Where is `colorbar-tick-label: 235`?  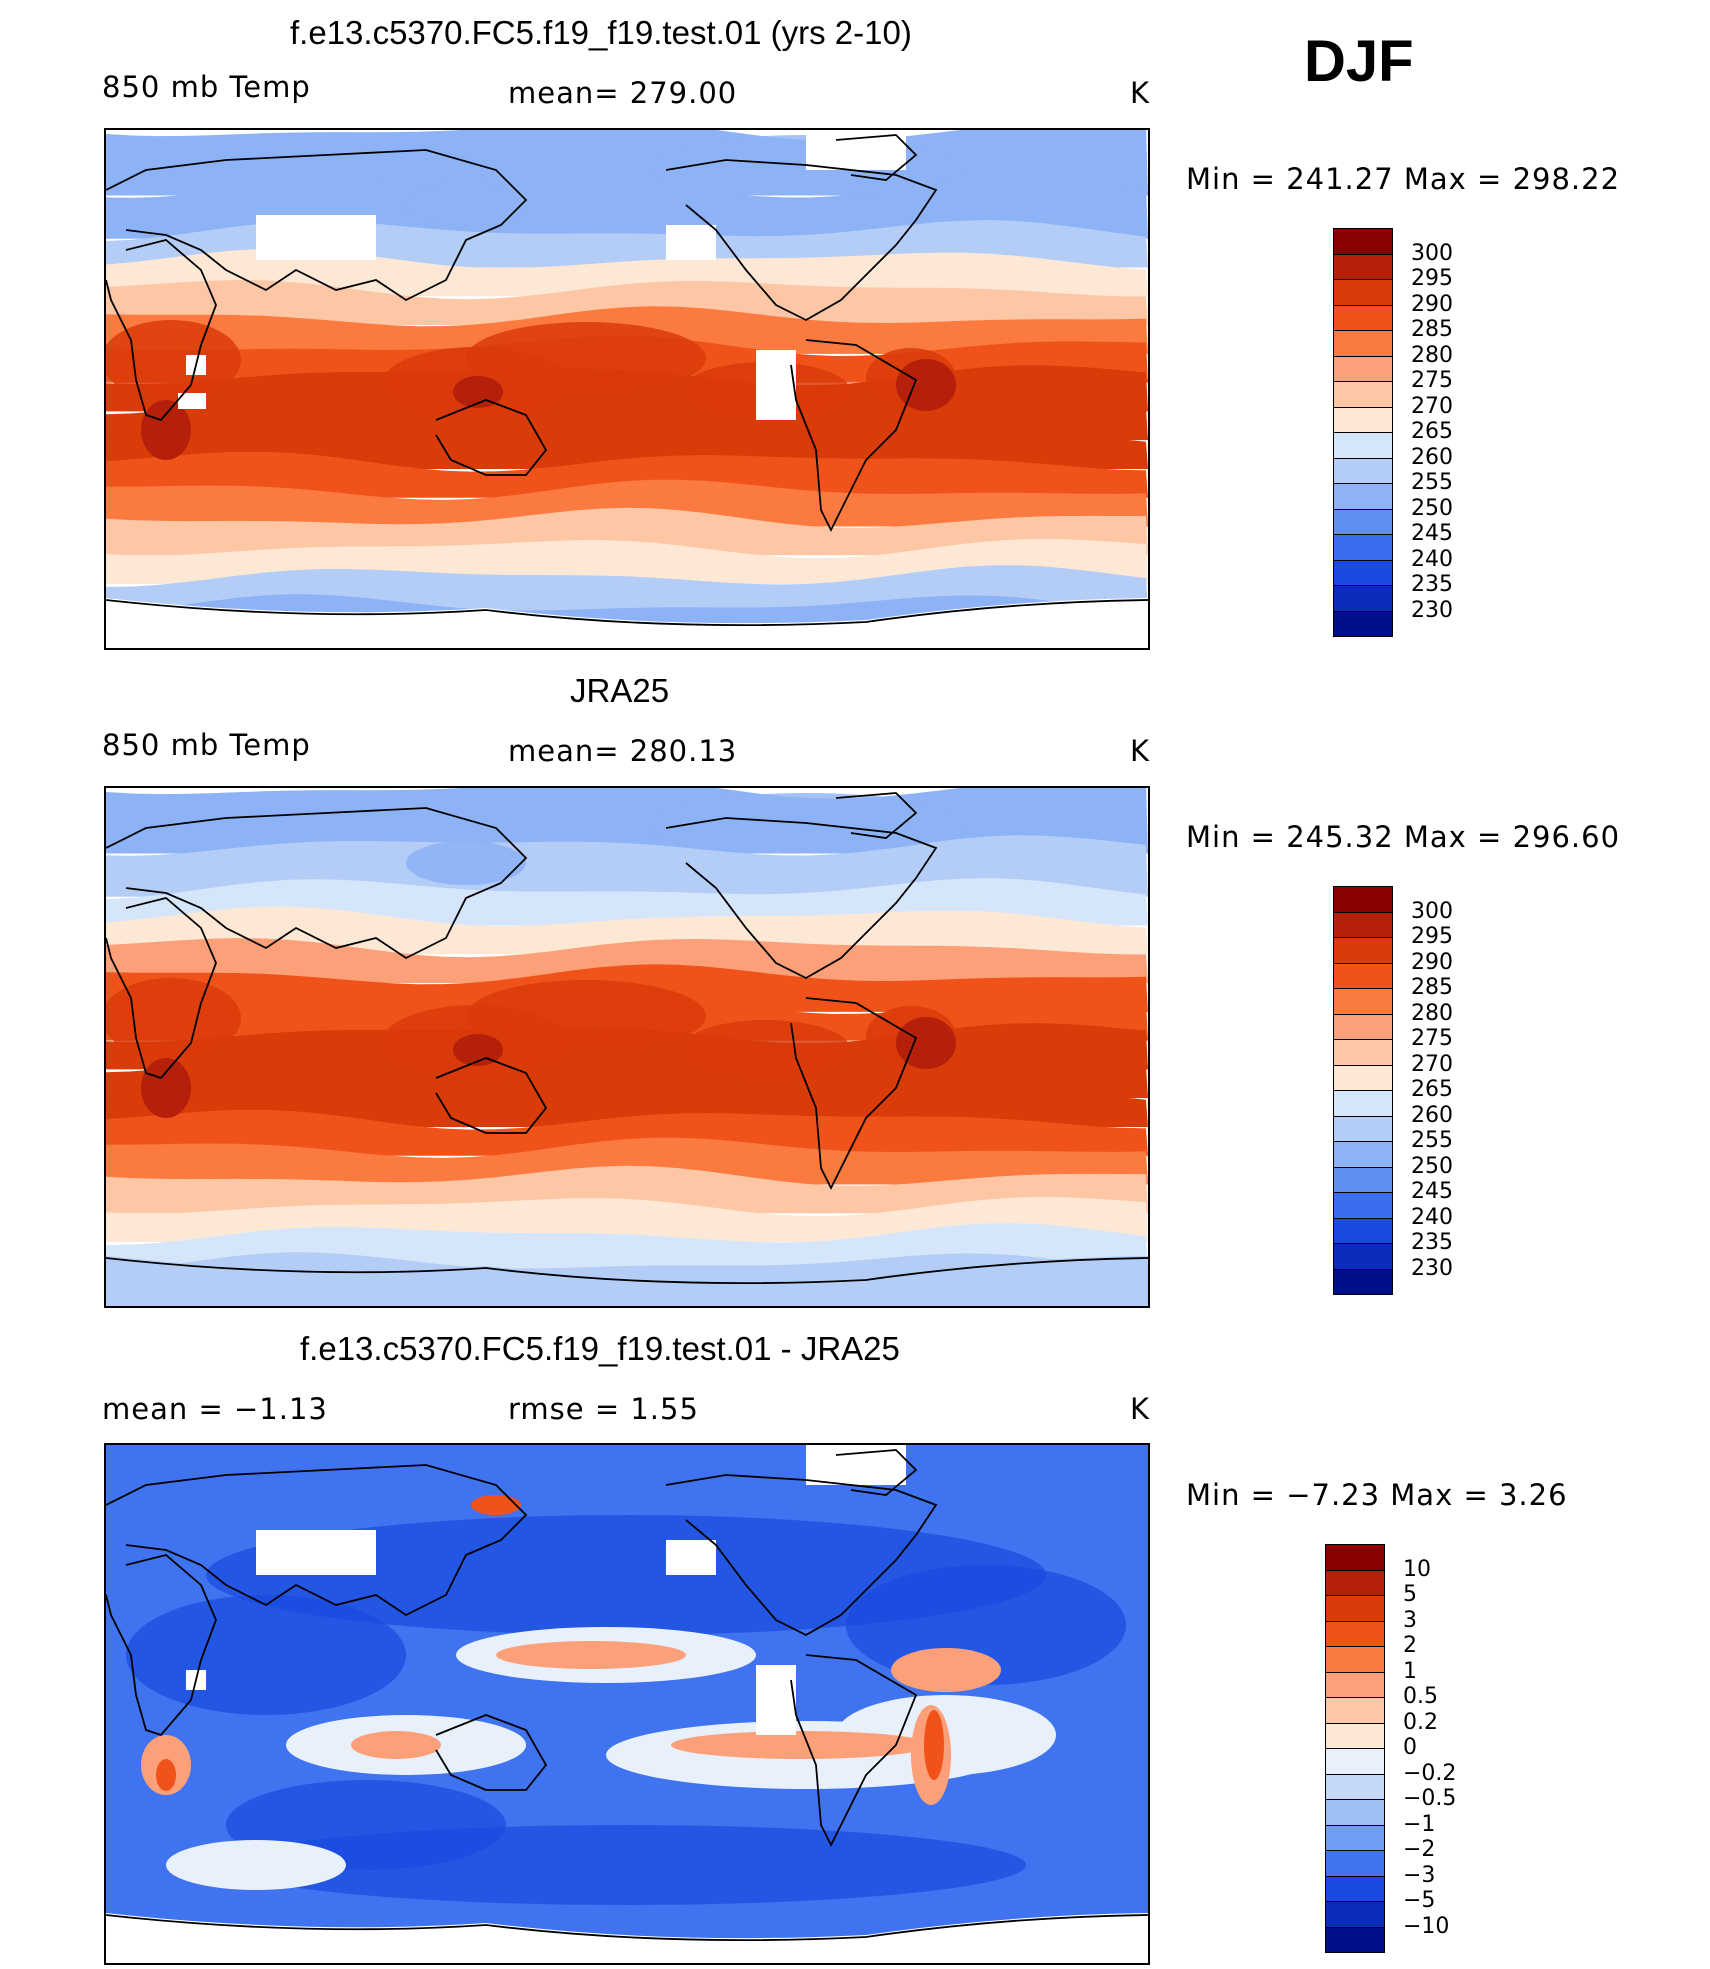
colorbar-tick-label: 235 is located at coordinates (1432, 1242).